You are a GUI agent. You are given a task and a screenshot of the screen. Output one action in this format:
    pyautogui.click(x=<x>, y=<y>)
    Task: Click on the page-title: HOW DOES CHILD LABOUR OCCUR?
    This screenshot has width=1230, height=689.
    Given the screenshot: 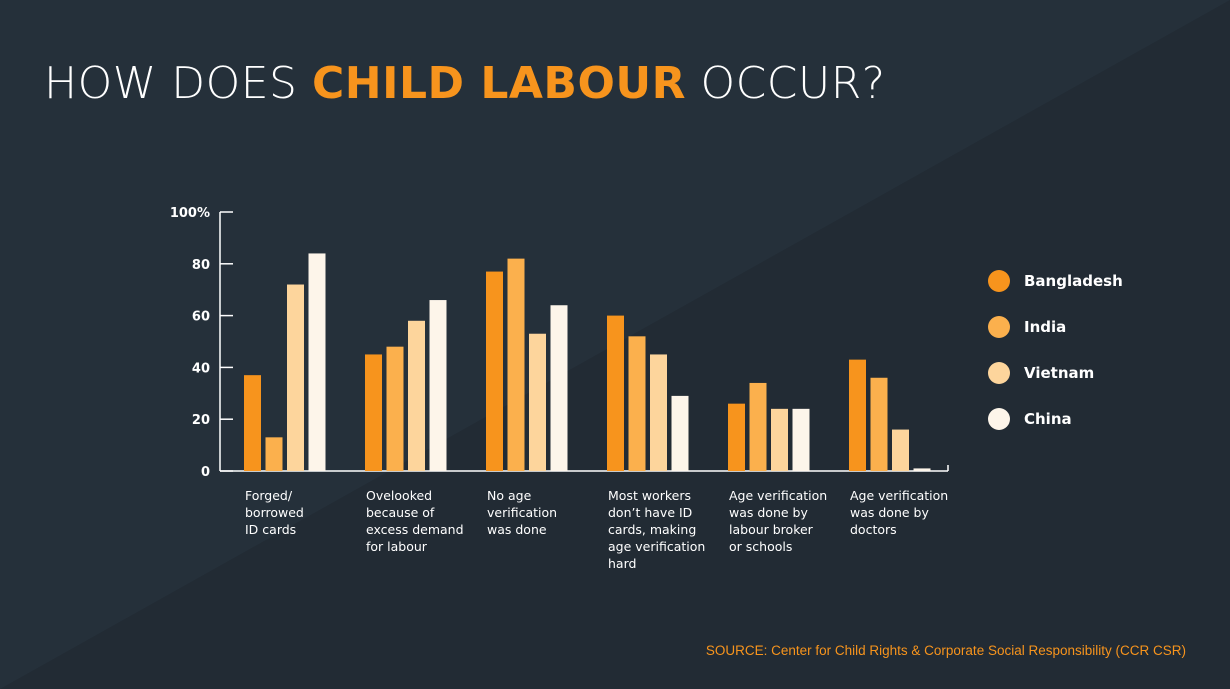 What is the action you would take?
    pyautogui.click(x=465, y=83)
    